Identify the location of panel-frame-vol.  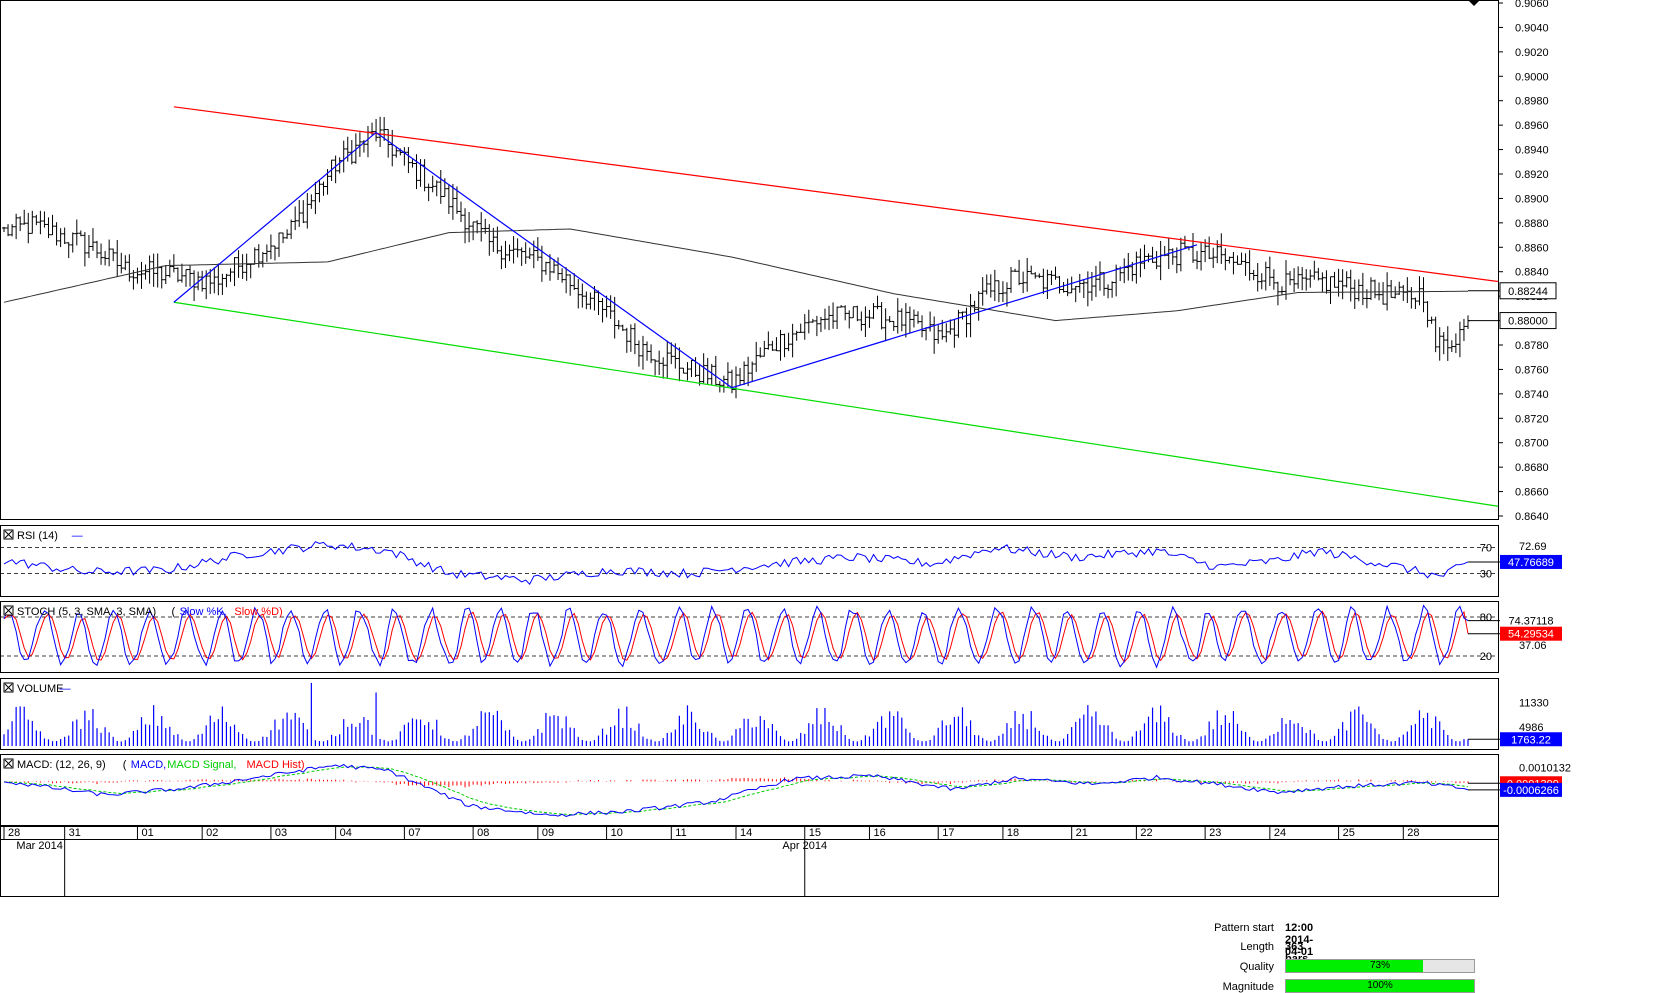
(749, 714).